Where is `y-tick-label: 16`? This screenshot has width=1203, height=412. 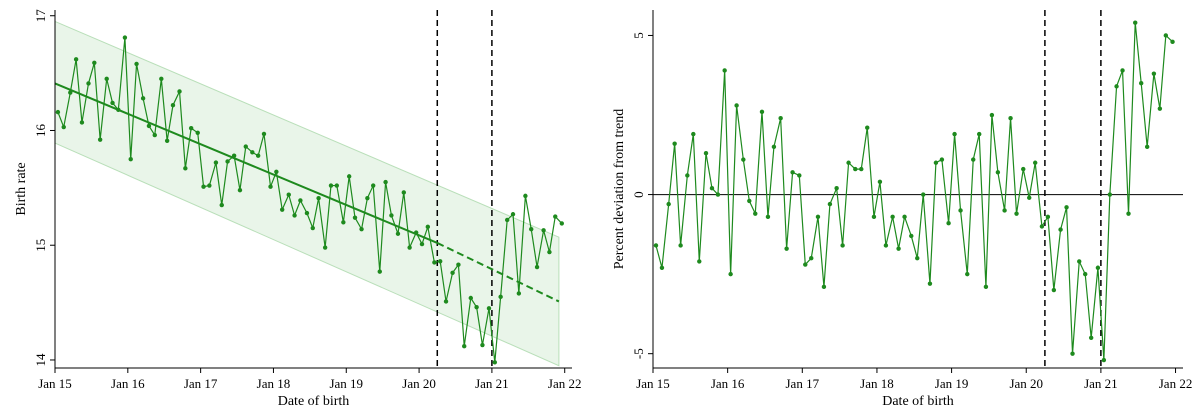 y-tick-label: 16 is located at coordinates (40, 130).